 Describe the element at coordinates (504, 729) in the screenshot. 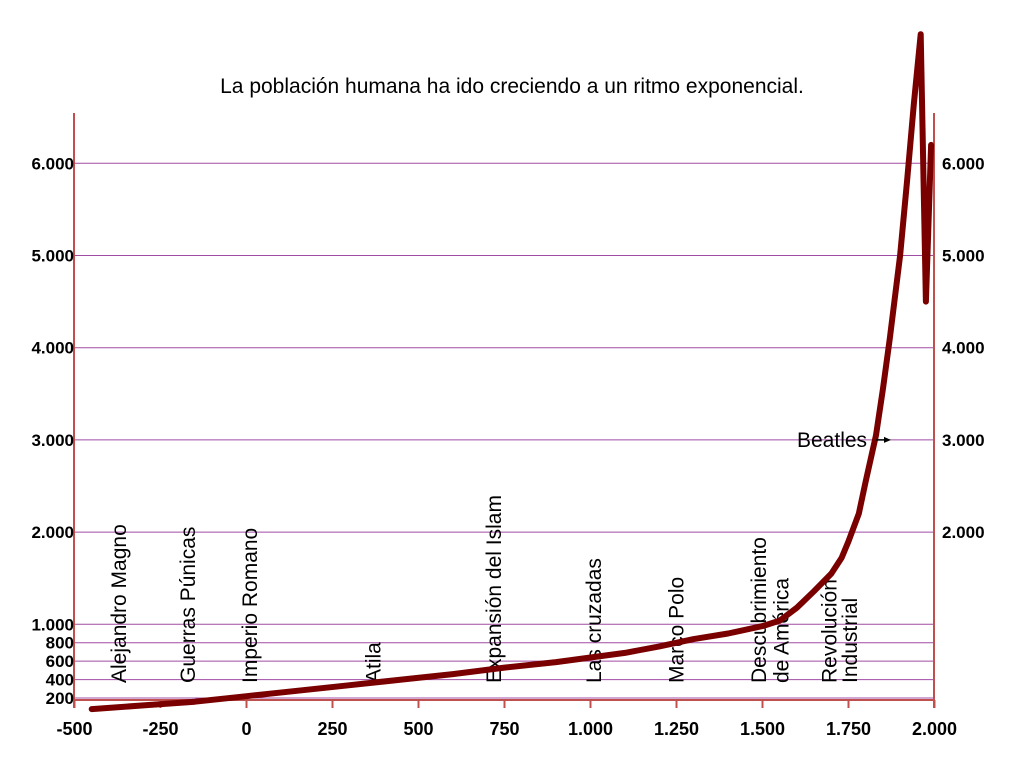

I see `x-tick-label: 750` at that location.